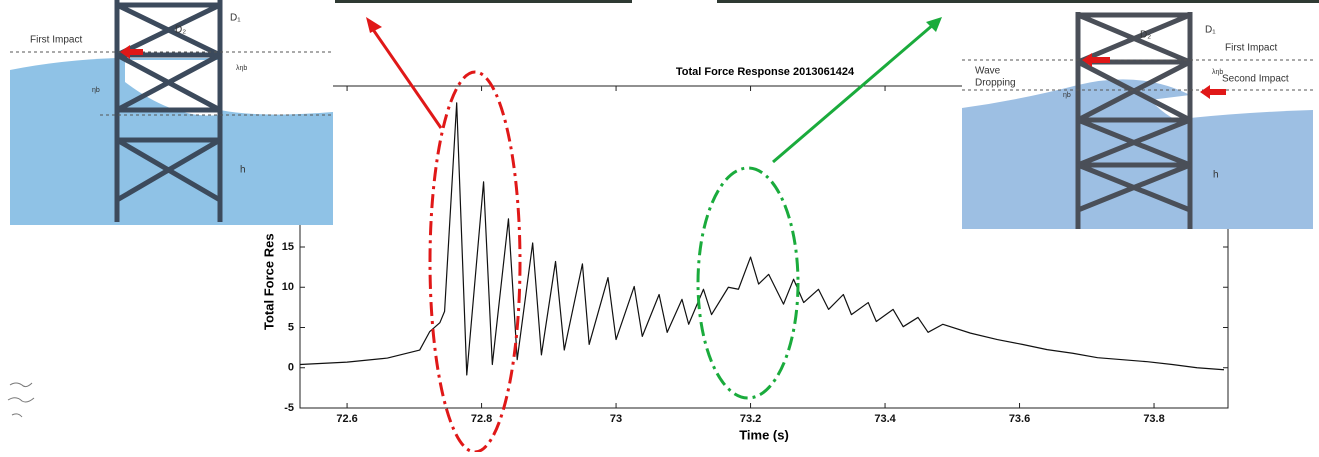 Image resolution: width=1319 pixels, height=457 pixels. I want to click on second-impact-ellipse, so click(748, 283).